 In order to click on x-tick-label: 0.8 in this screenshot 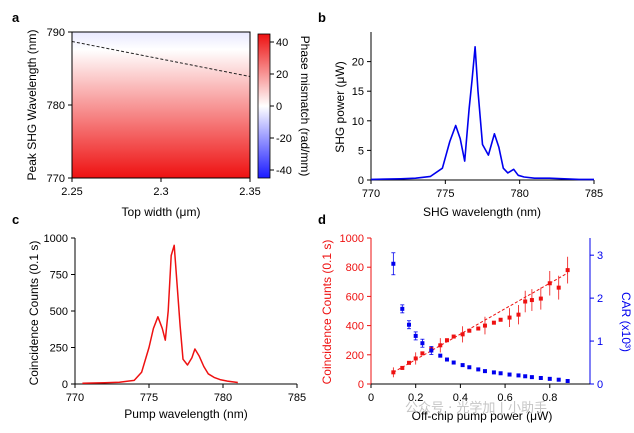, I will do `click(549, 398)`.